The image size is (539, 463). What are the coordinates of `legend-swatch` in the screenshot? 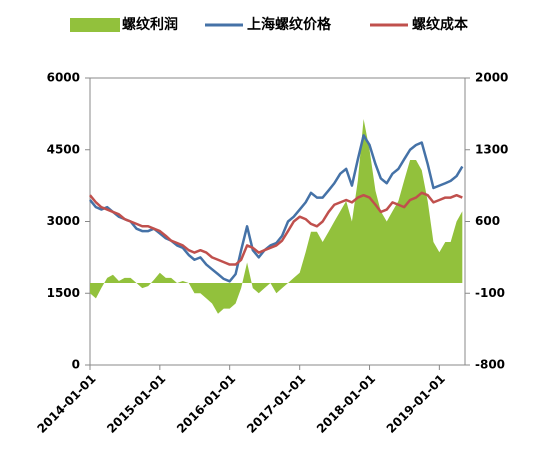 It's located at (95, 25).